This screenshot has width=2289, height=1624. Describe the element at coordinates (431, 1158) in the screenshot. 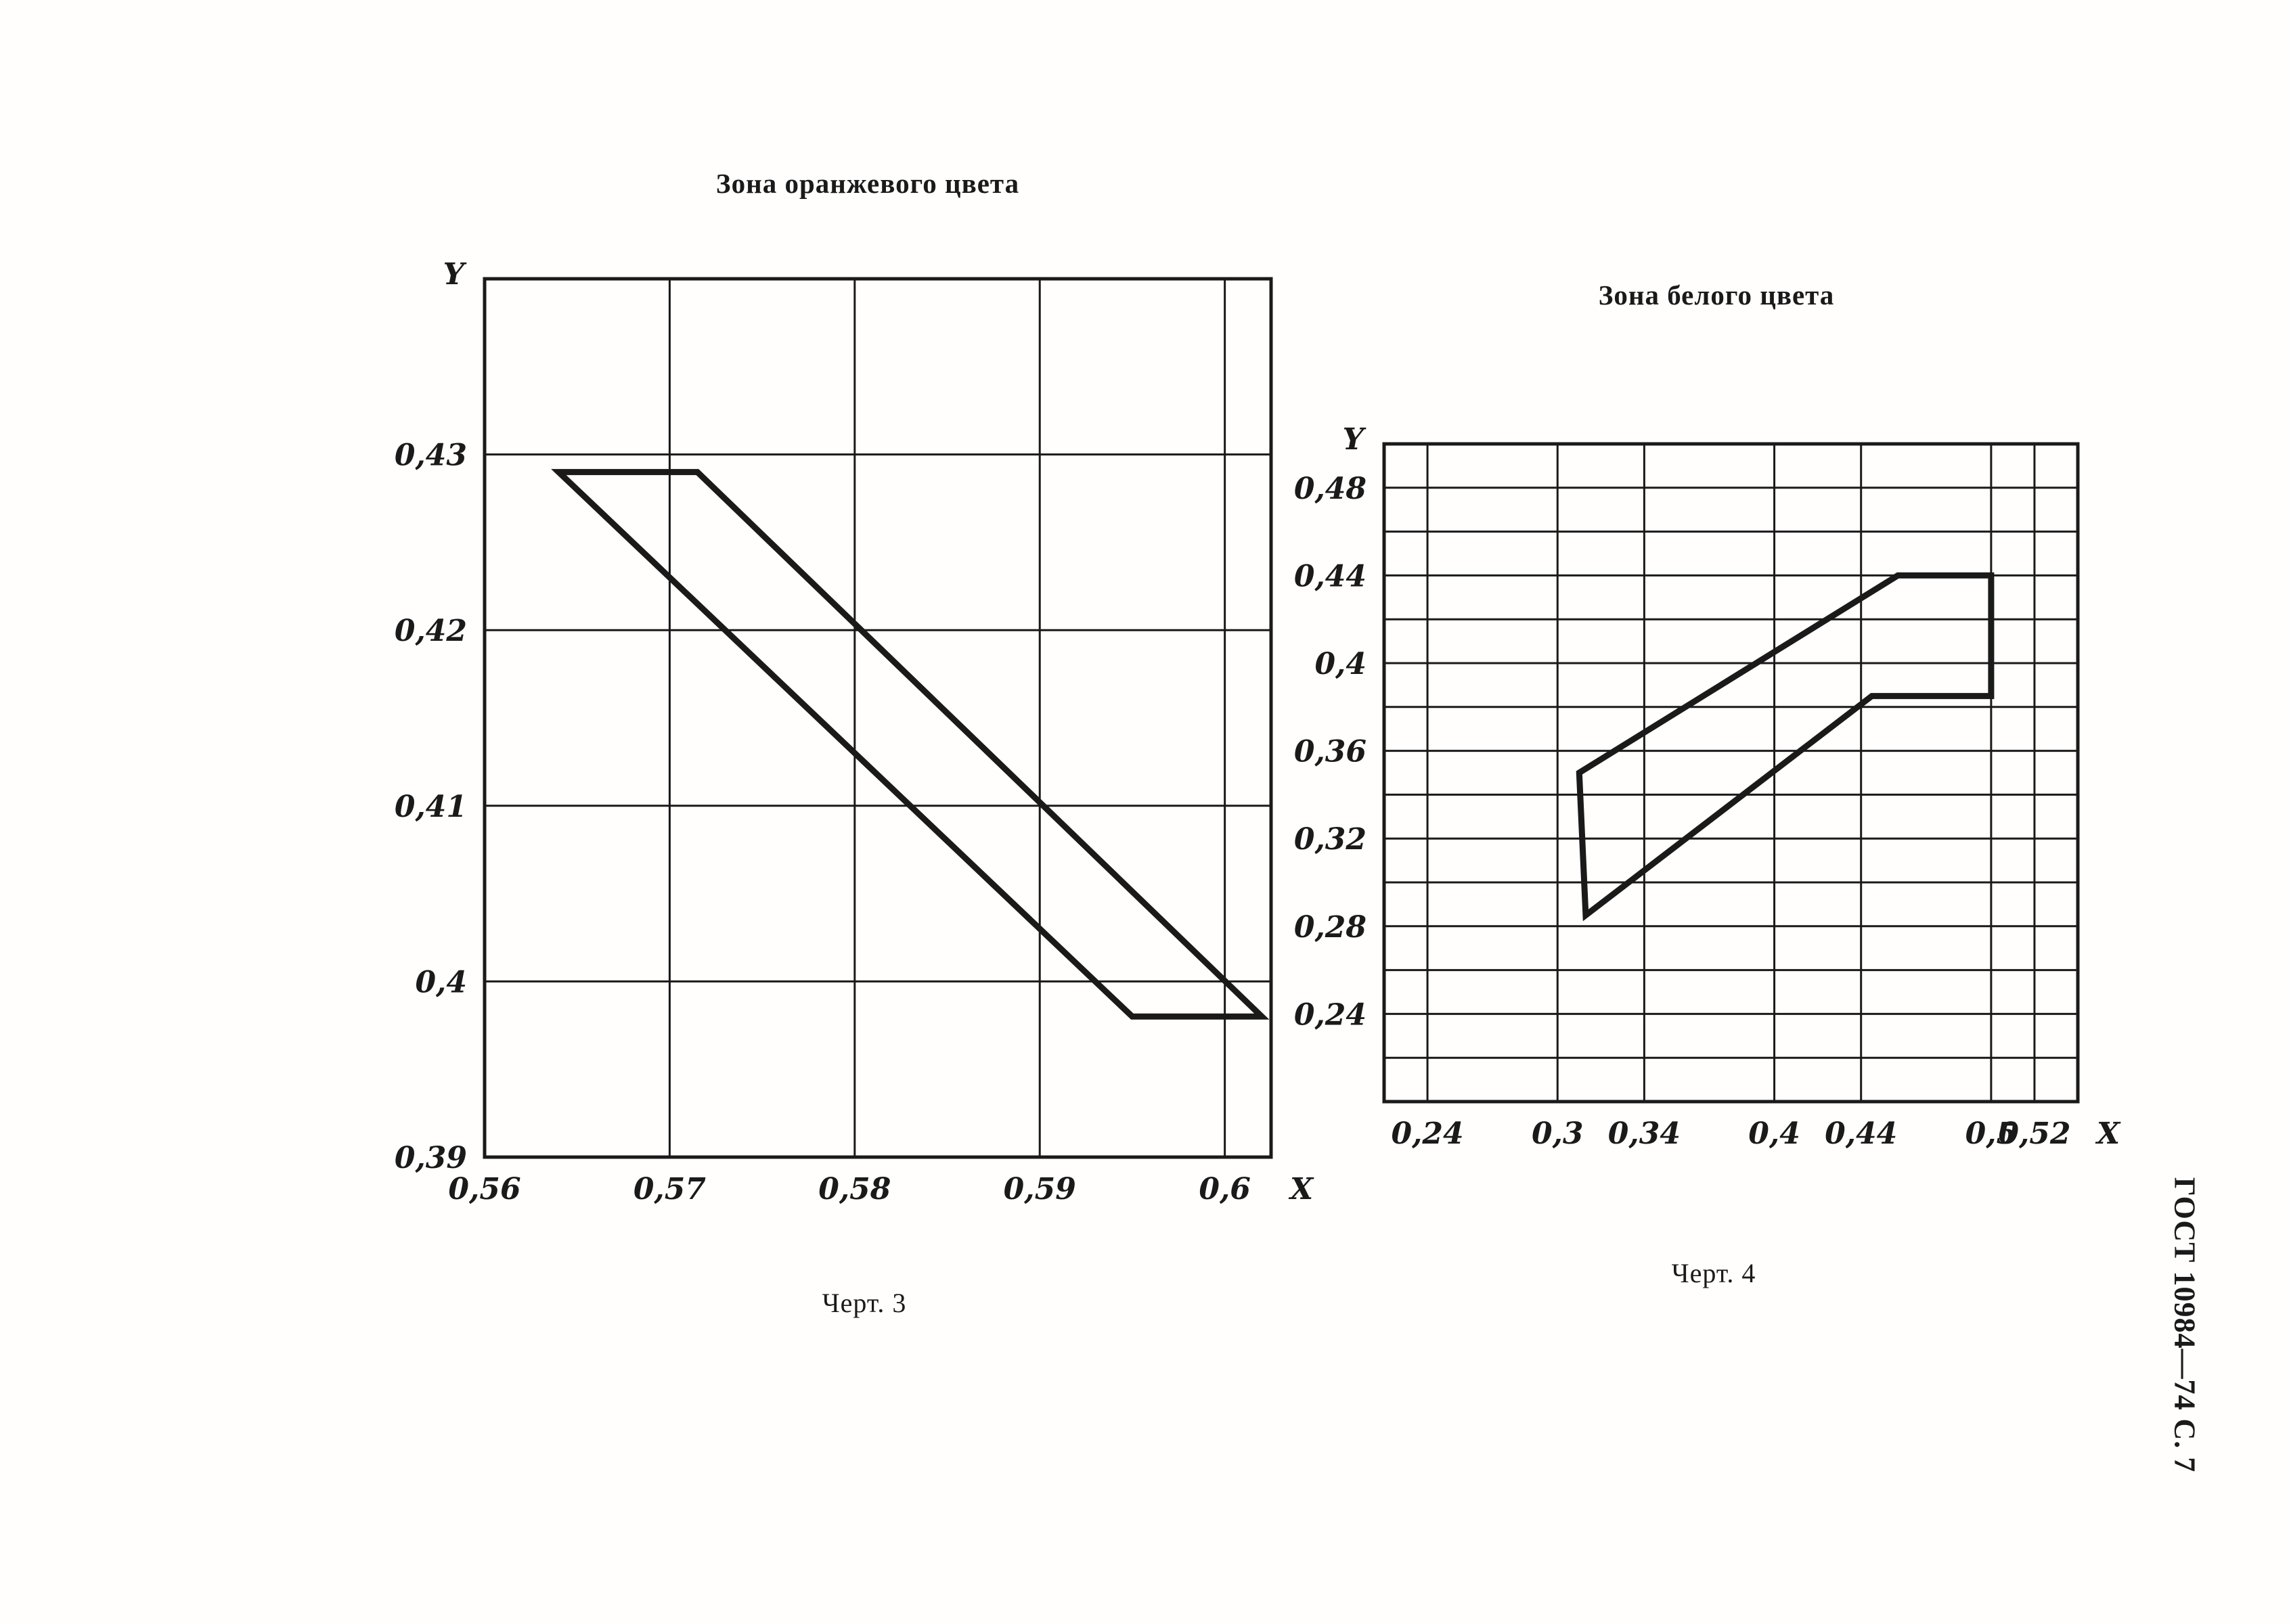

I see `y-tick-label: 0,39` at that location.